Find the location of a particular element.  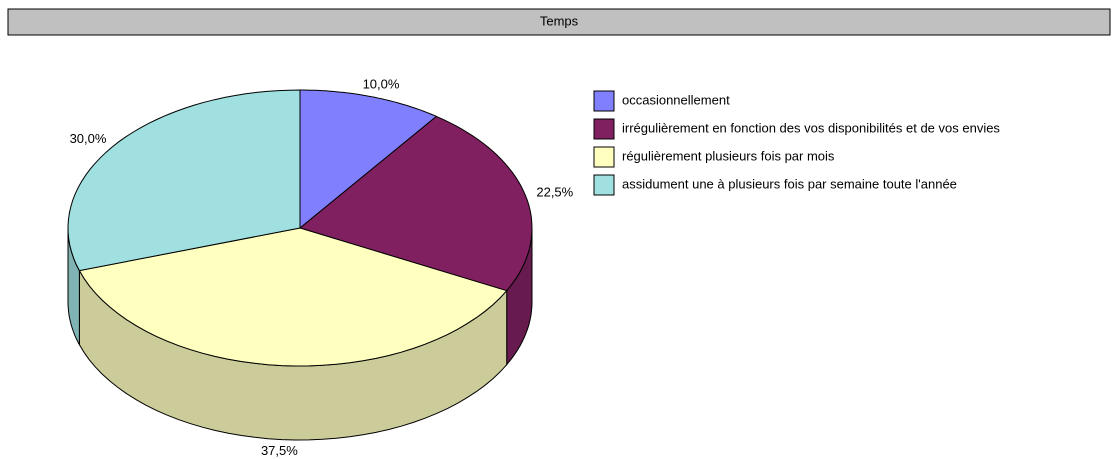

legend-label: régulièrement plusieurs fois par mois is located at coordinates (728, 155).